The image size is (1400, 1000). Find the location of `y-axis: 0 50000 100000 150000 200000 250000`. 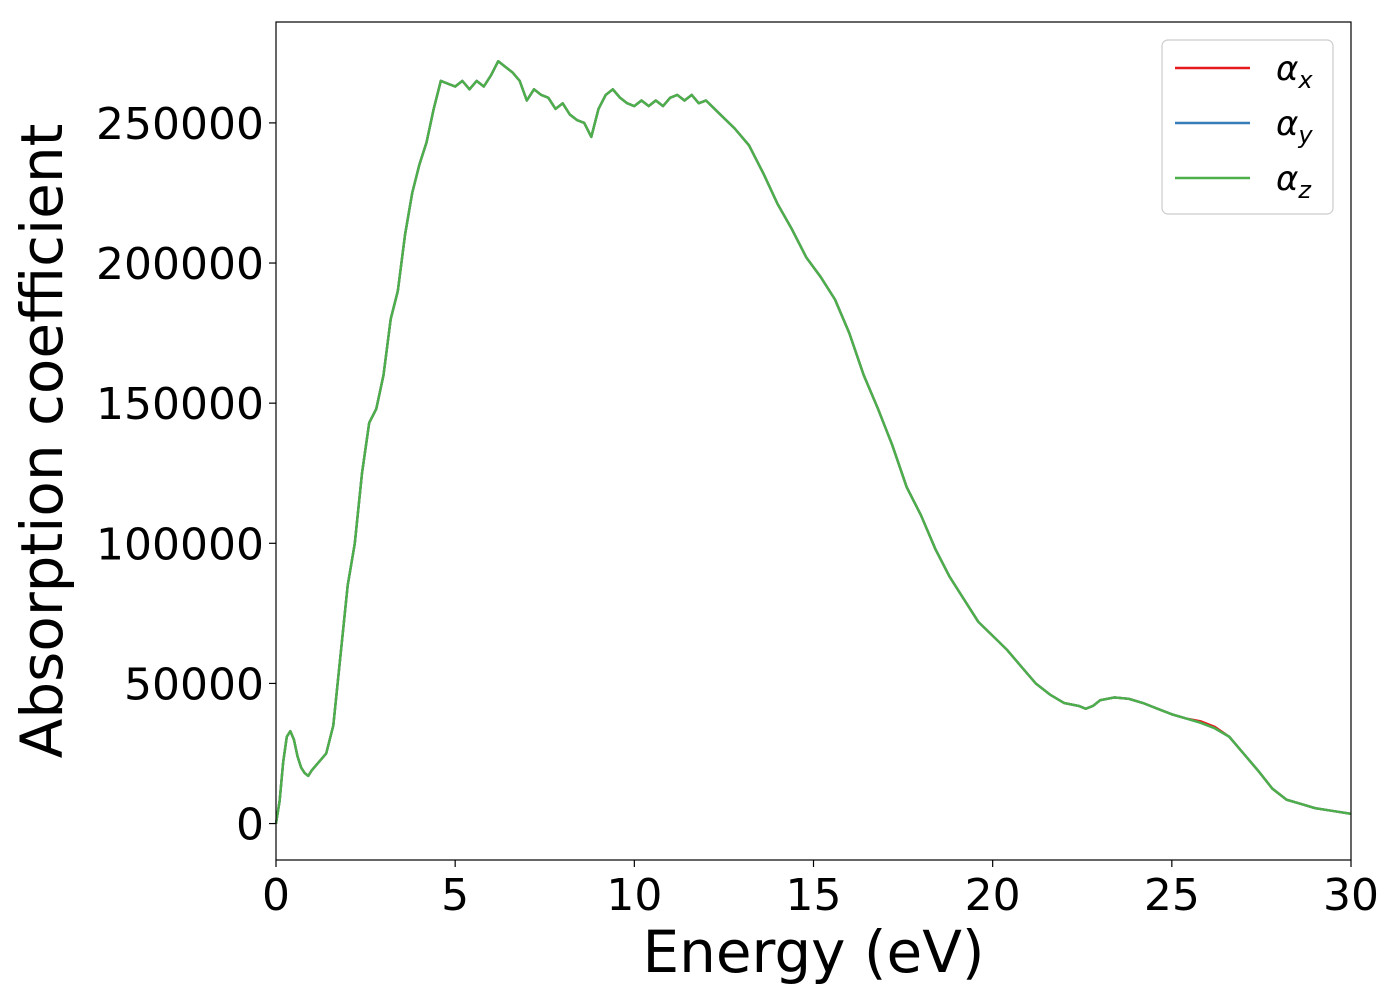

y-axis: 0 50000 100000 150000 200000 250000 is located at coordinates (186, 475).